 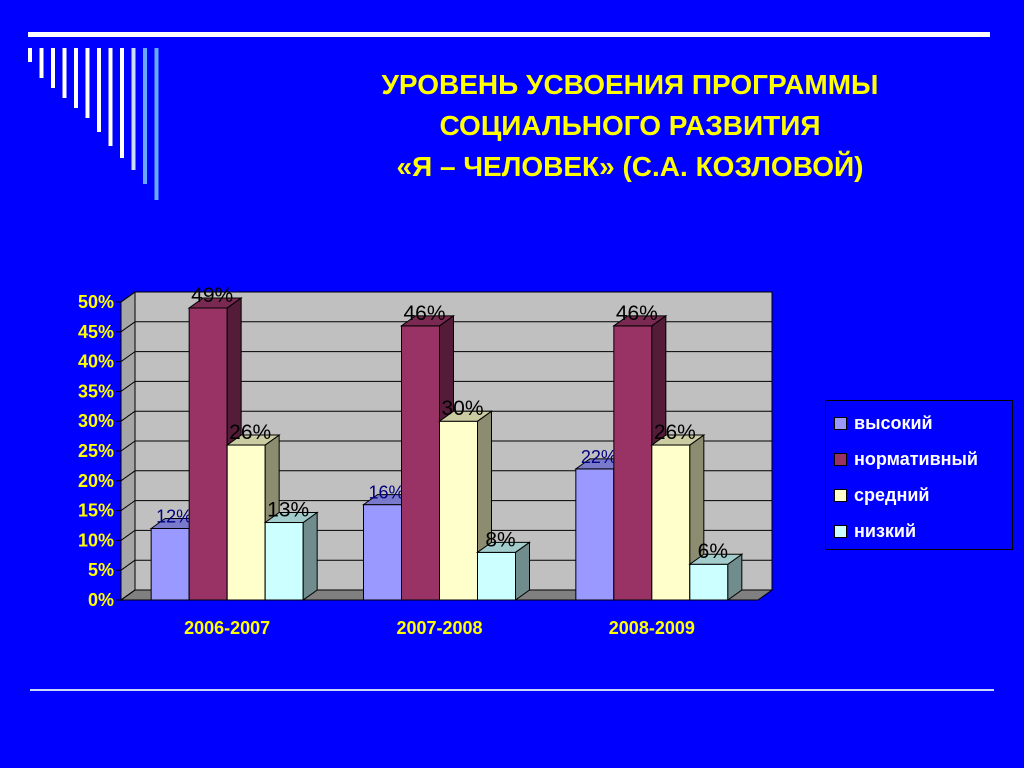 What do you see at coordinates (96, 511) in the screenshot?
I see `y-tick-label: 15%` at bounding box center [96, 511].